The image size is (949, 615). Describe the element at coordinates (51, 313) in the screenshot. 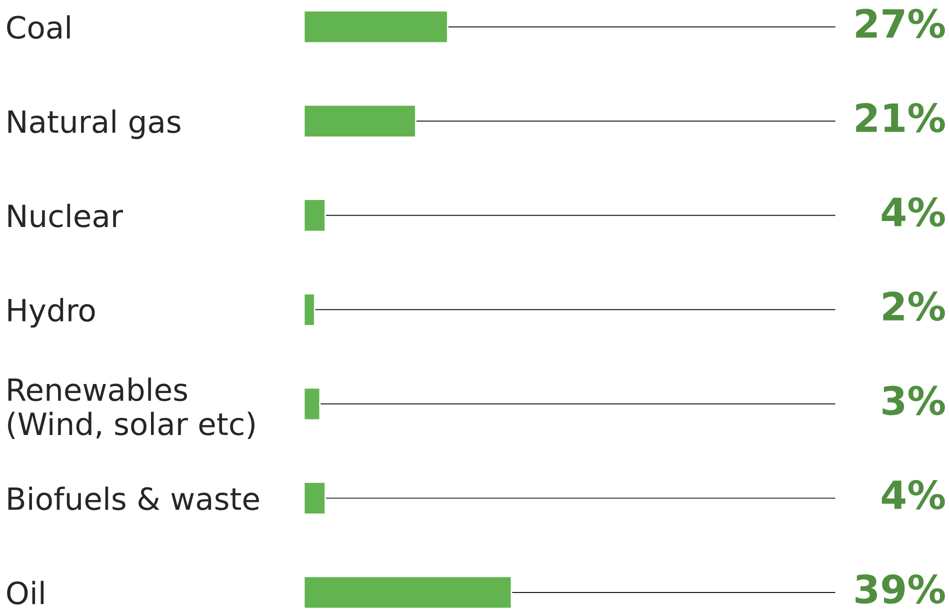

I see `y-tick-label: Hydro` at that location.